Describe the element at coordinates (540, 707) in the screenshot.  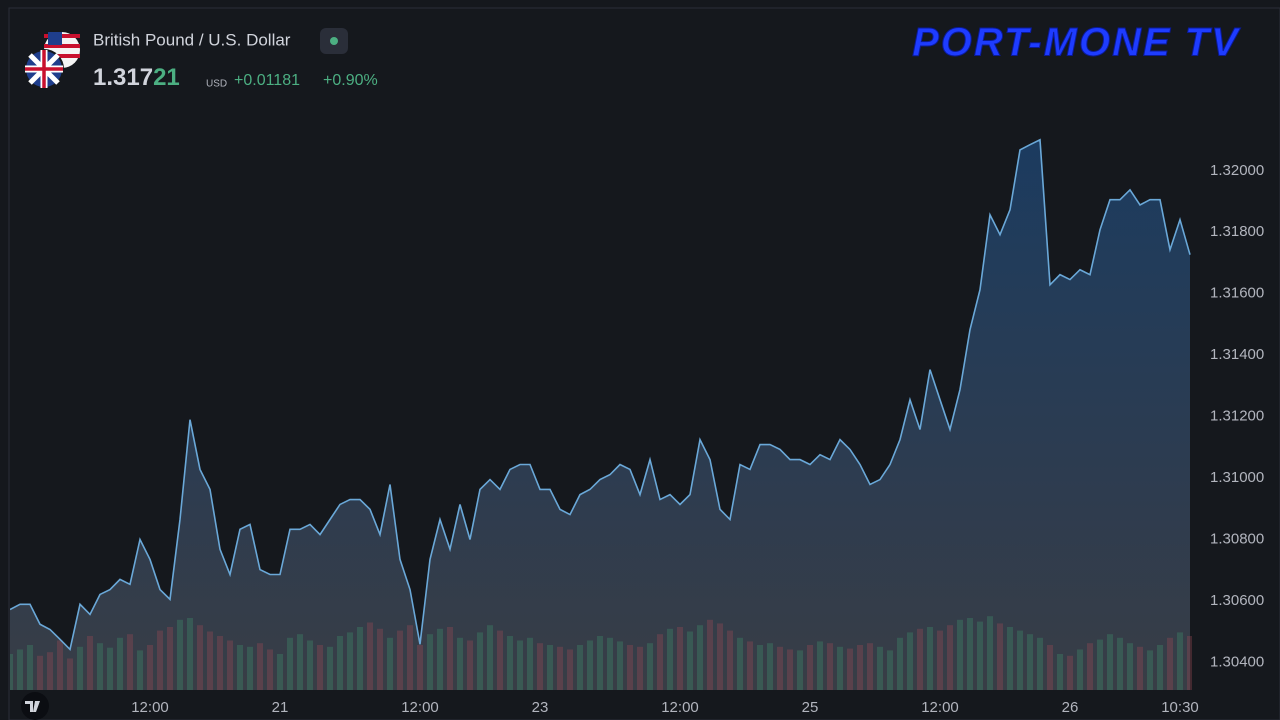
I see `x-tick-label: 23` at that location.